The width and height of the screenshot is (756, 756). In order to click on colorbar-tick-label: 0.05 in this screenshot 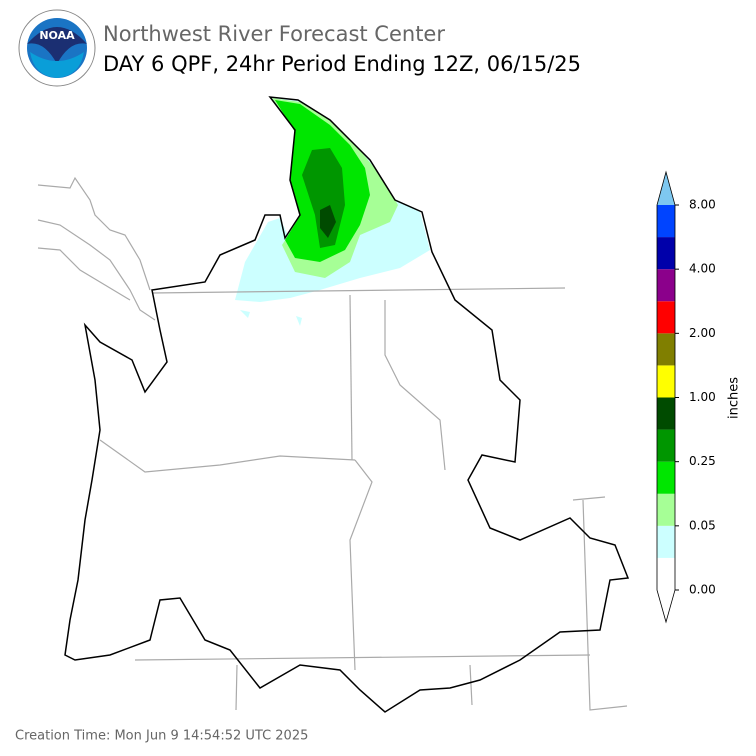, I will do `click(702, 525)`.